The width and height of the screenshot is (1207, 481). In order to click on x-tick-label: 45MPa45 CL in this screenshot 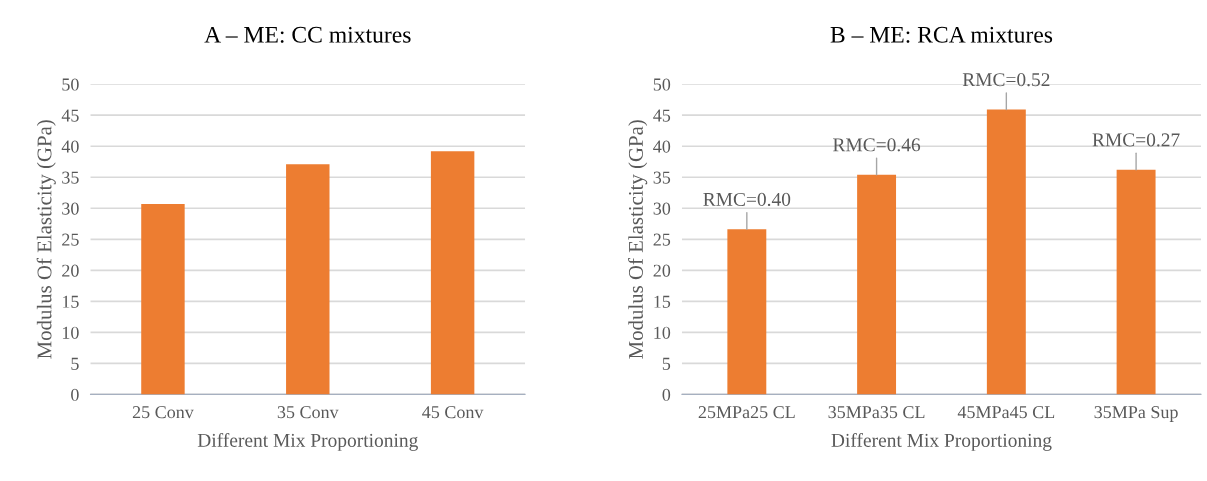, I will do `click(1006, 412)`.